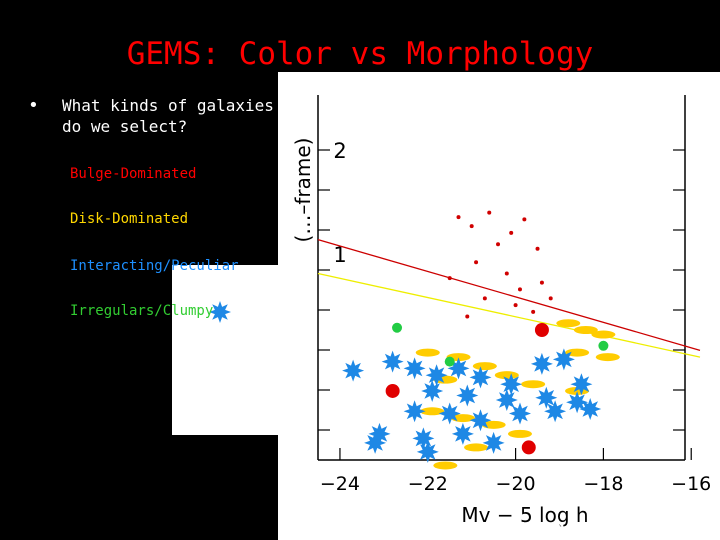 This screenshot has height=540, width=720. I want to click on category-disk-dominated: Disk-Dominated, so click(129, 219).